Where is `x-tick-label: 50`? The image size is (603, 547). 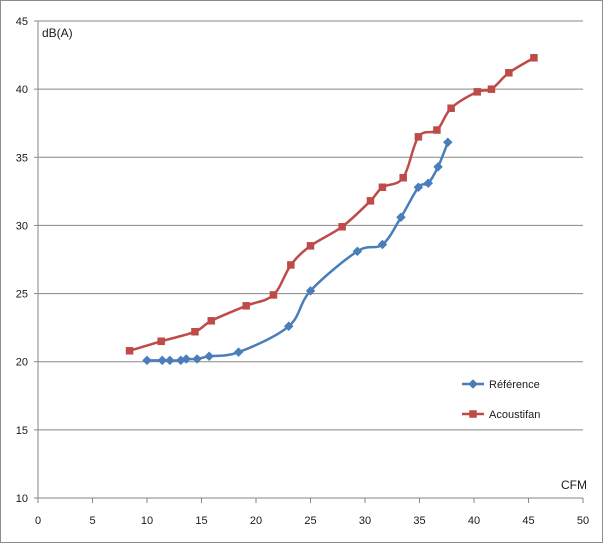 x-tick-label: 50 is located at coordinates (583, 521).